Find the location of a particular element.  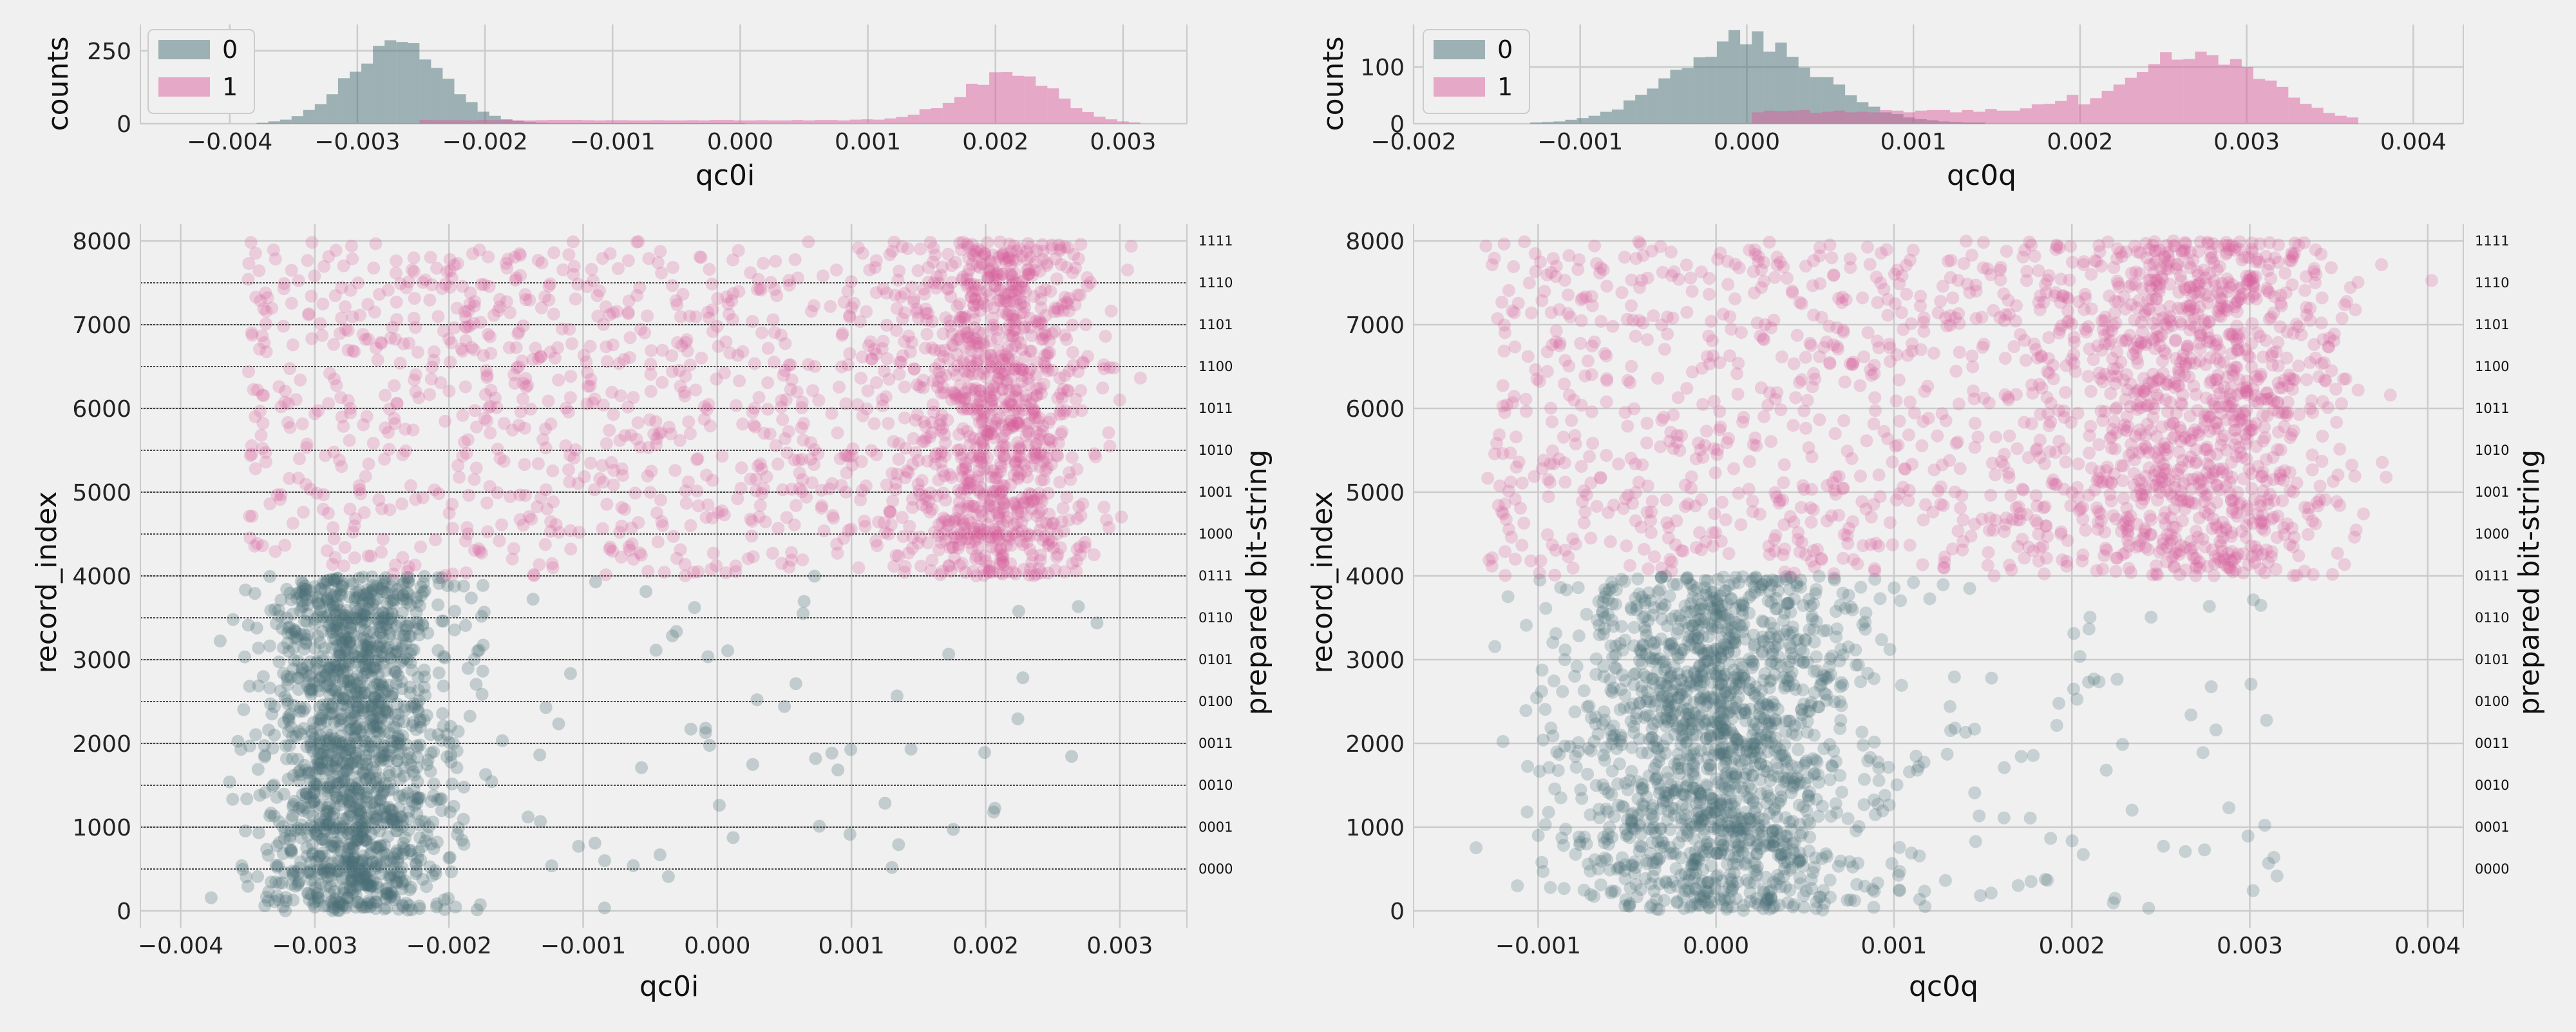

x-tick-label: −0.003 is located at coordinates (357, 142).